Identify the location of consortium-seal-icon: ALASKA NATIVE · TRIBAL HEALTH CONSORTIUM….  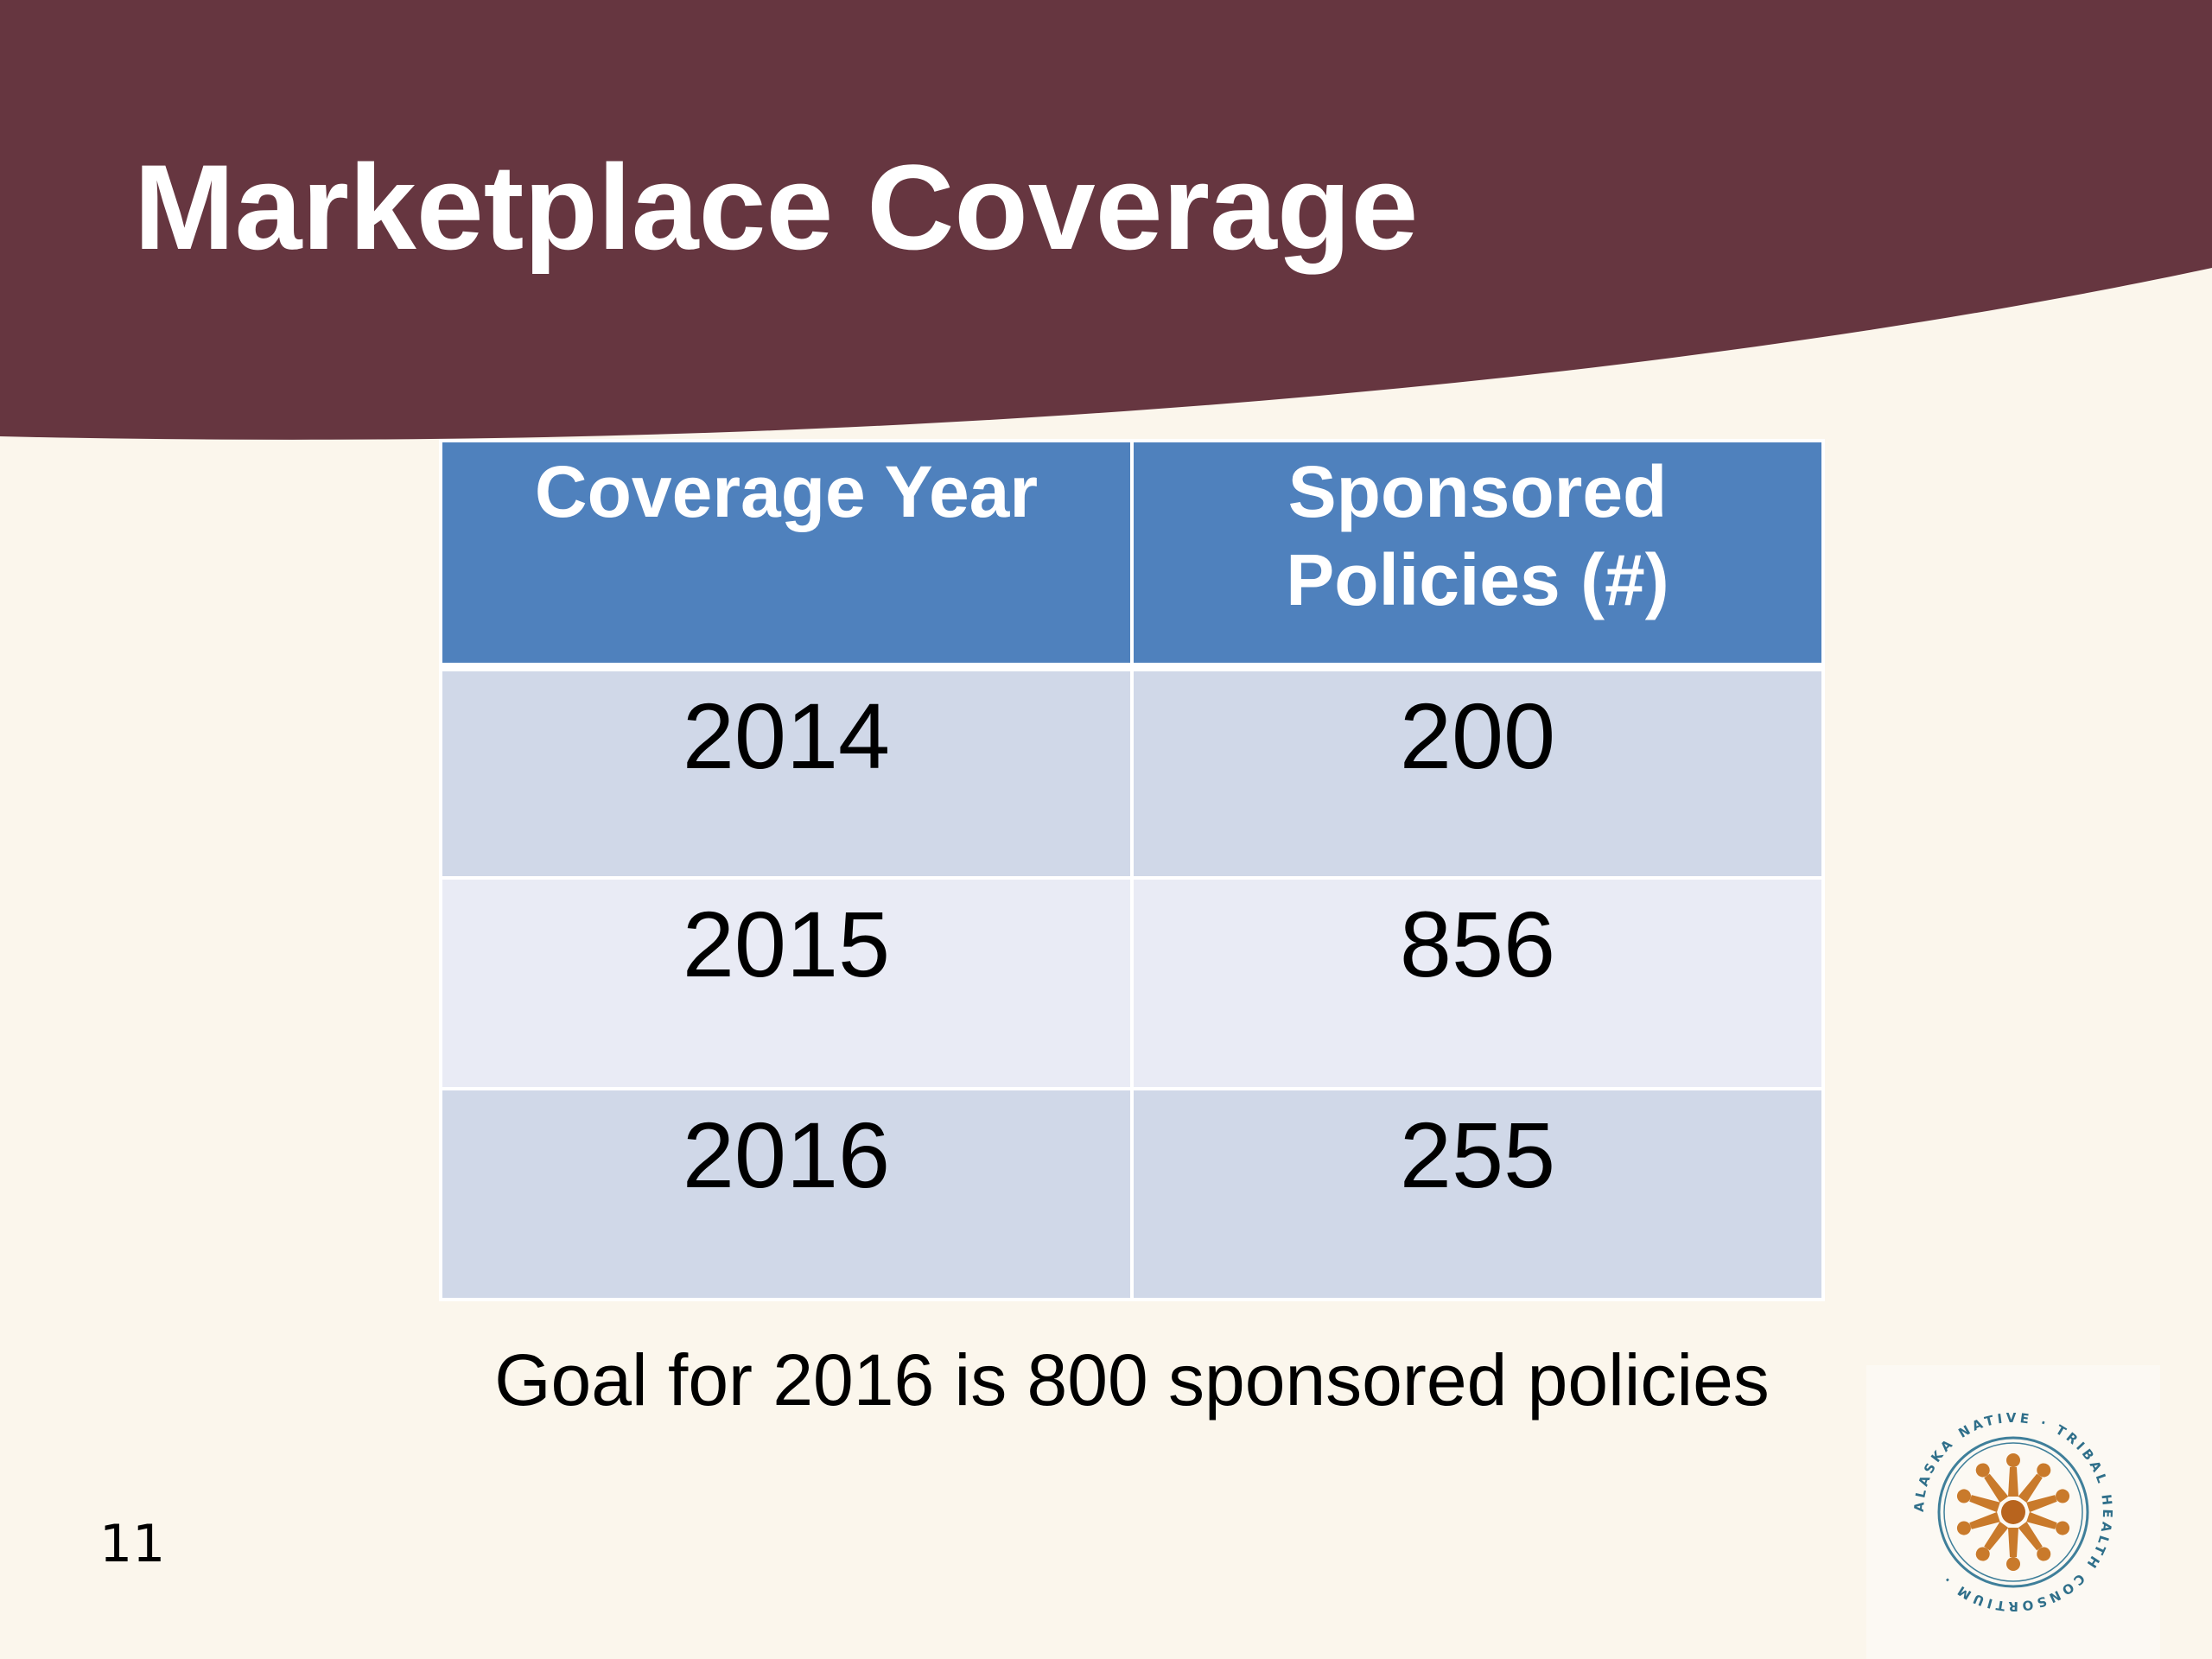
(2011, 1512).